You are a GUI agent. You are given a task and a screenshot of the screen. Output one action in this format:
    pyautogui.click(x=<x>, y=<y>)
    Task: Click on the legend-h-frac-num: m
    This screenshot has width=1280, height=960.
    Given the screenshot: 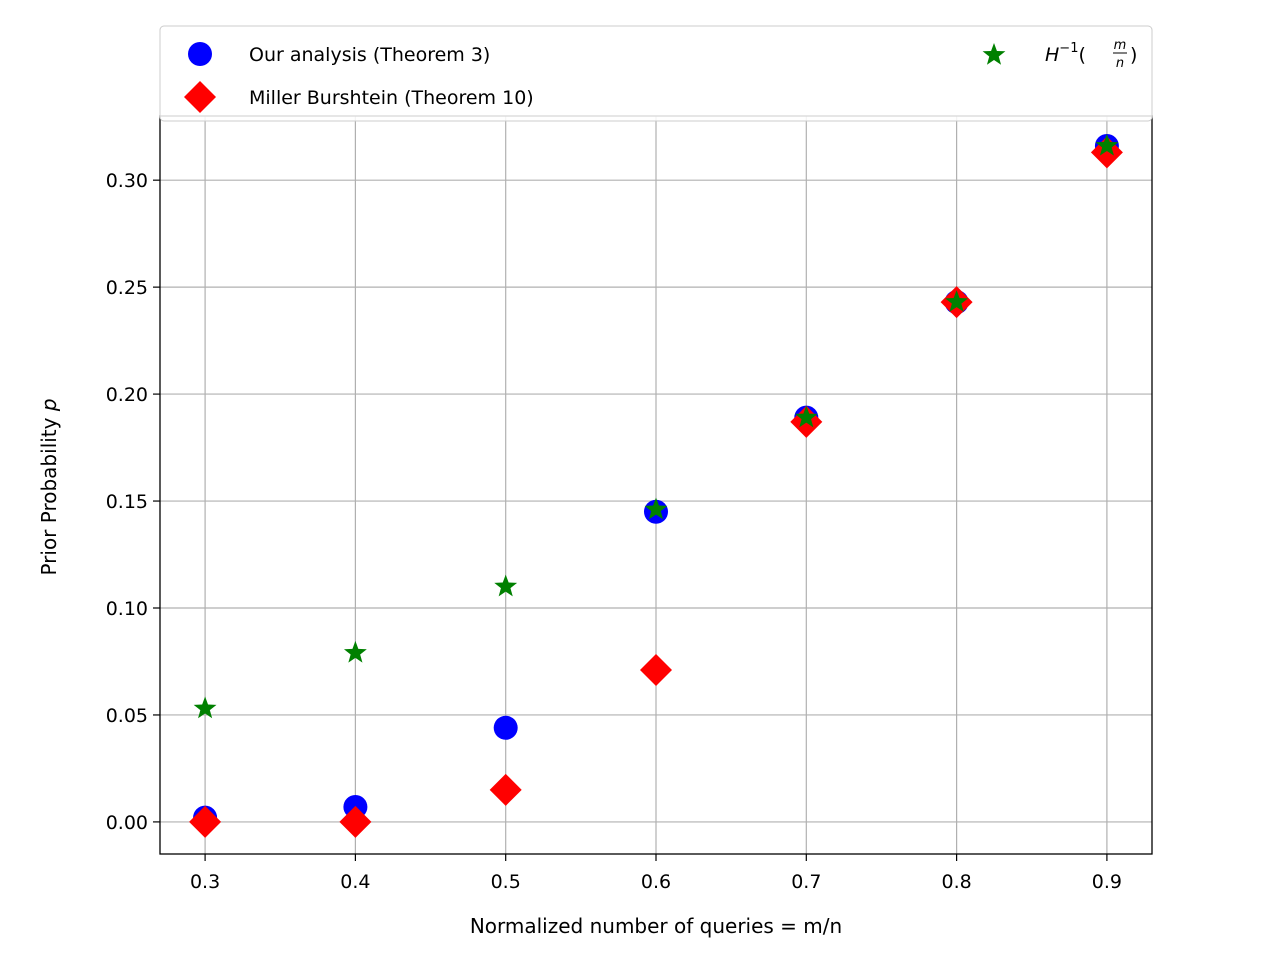 What is the action you would take?
    pyautogui.click(x=1120, y=45)
    